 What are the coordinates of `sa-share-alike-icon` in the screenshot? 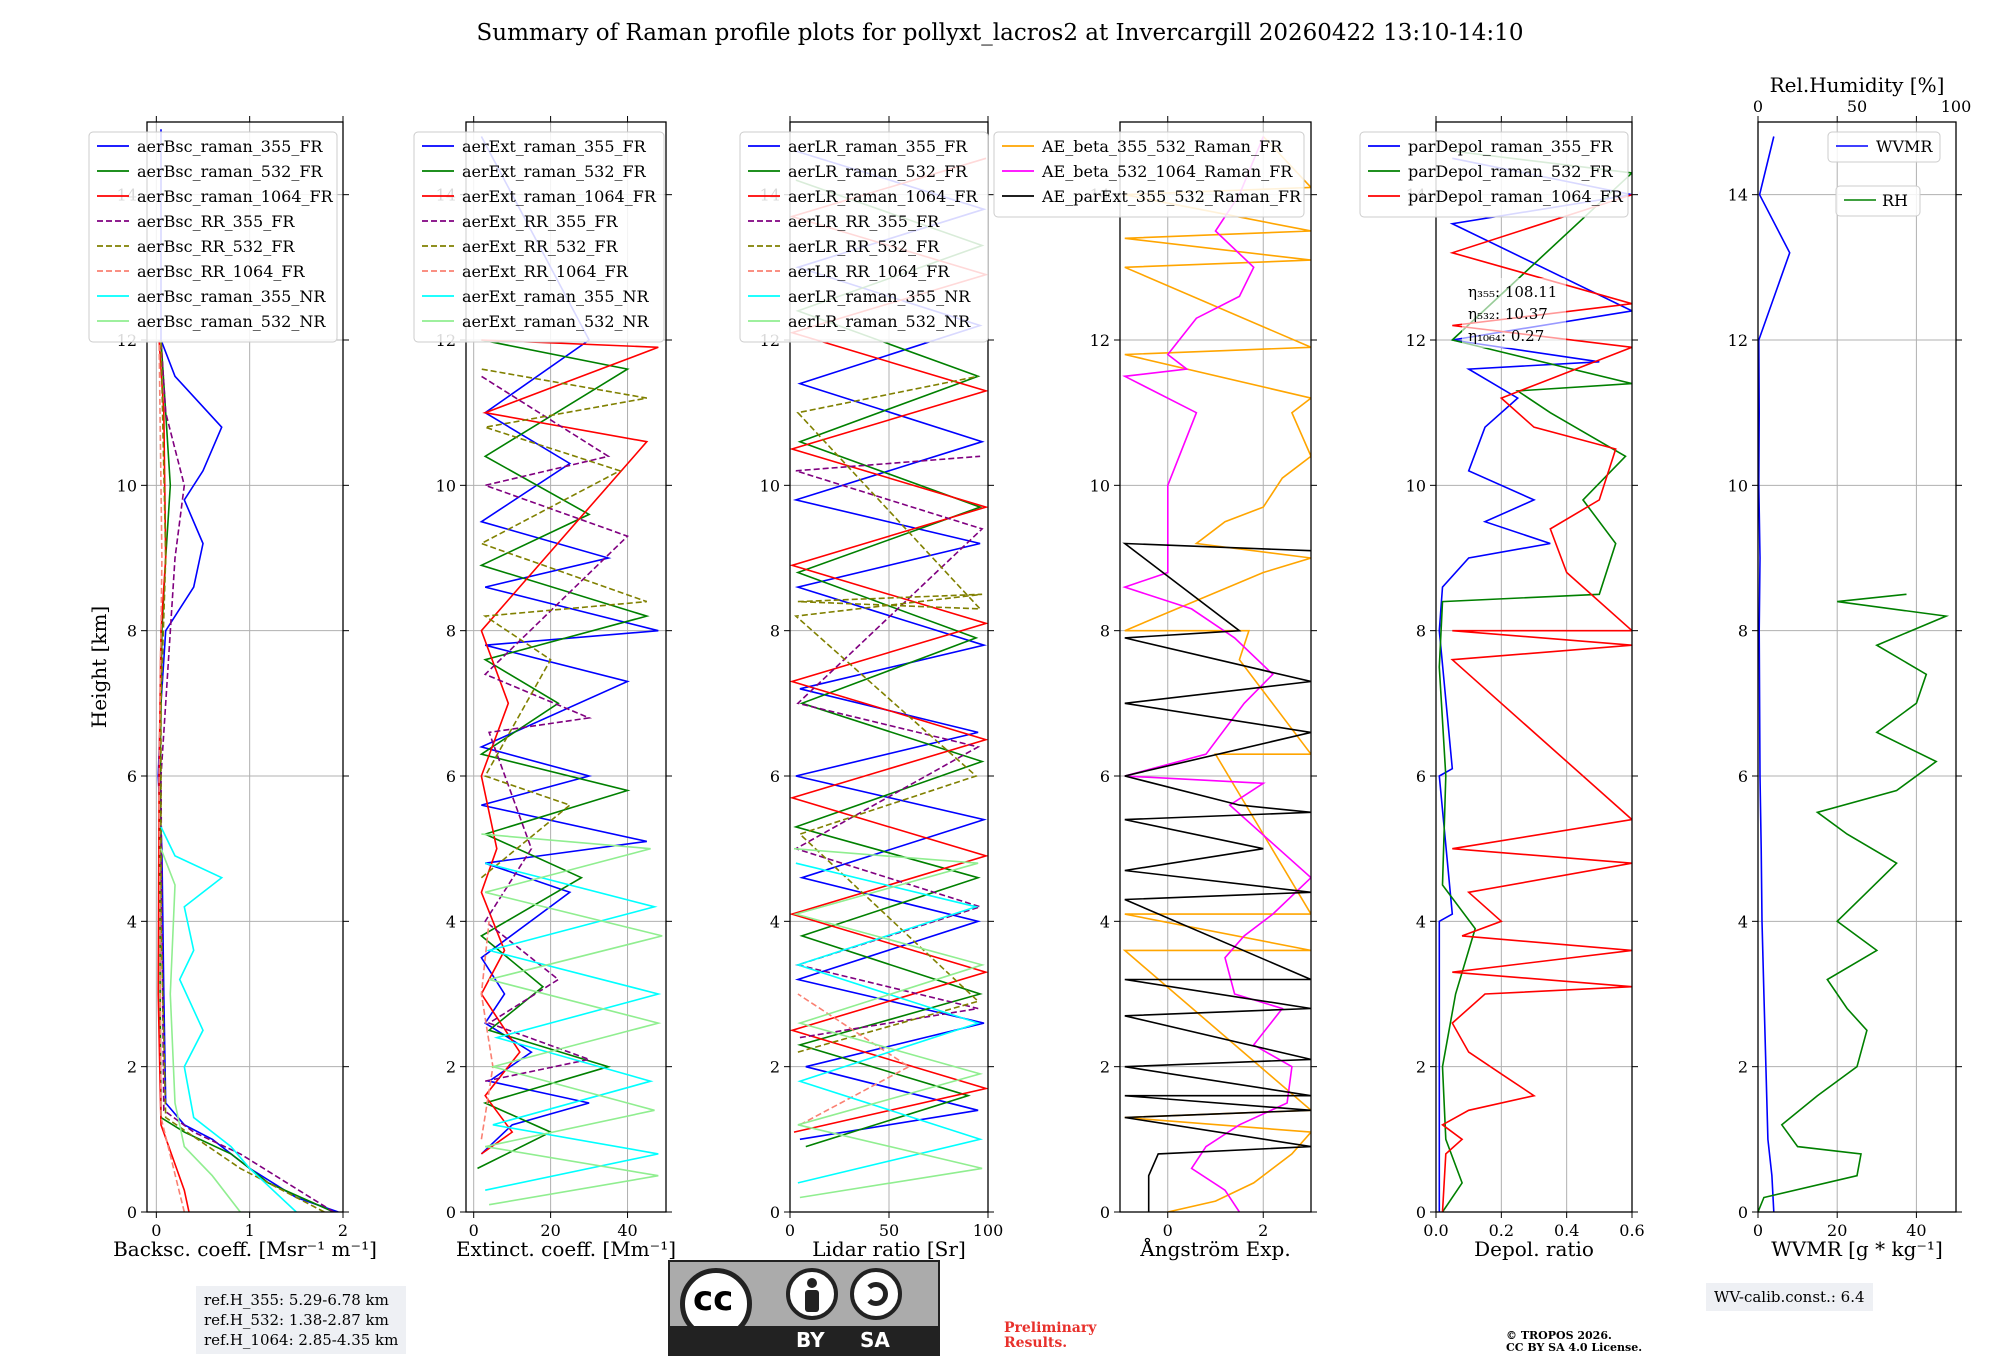 It's located at (876, 1294).